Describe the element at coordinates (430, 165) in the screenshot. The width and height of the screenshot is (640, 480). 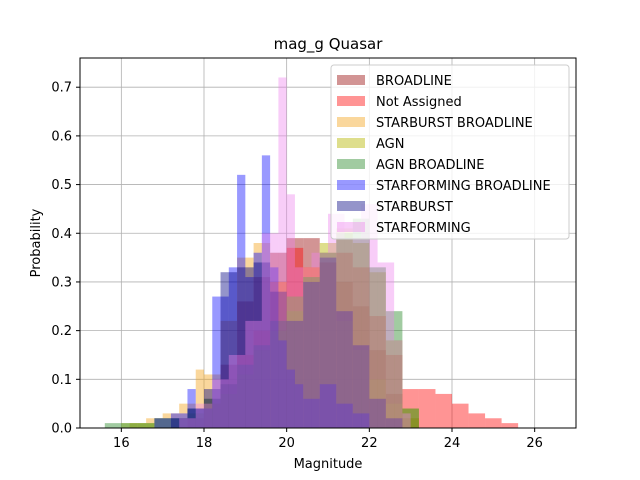
I see `legend-label: AGN BROADLINE` at that location.